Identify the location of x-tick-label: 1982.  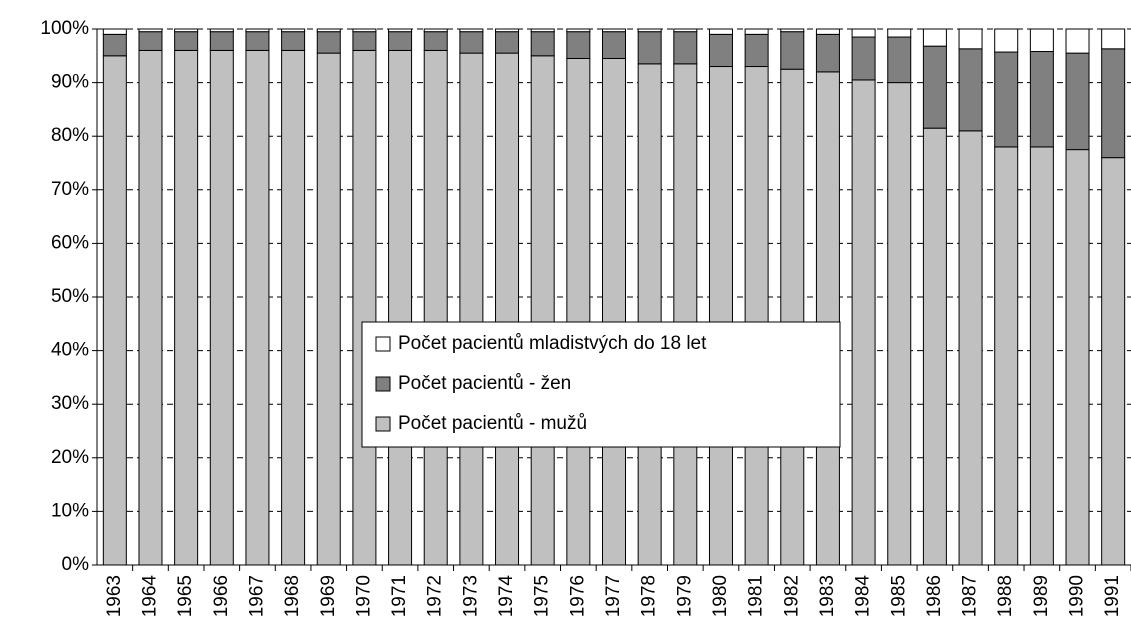
(791, 596).